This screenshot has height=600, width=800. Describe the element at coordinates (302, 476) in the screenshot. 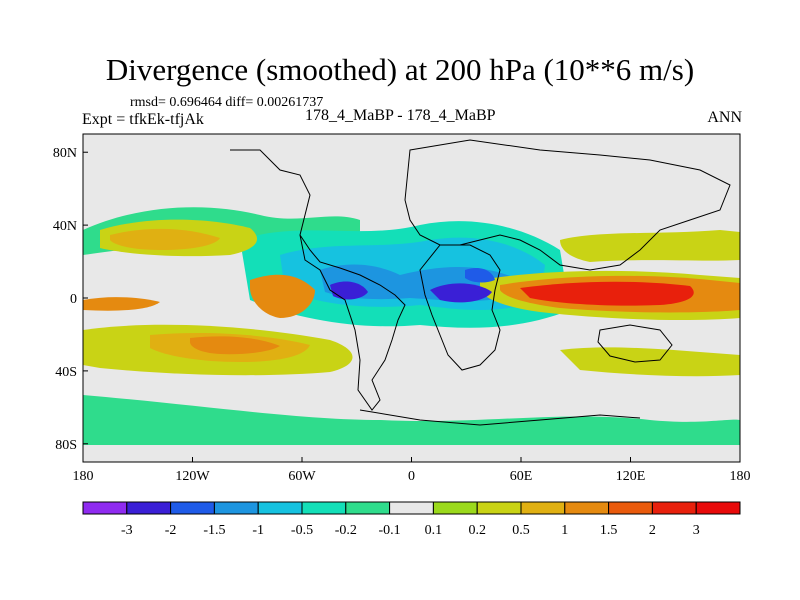

I see `x-tick-label: 60W` at that location.